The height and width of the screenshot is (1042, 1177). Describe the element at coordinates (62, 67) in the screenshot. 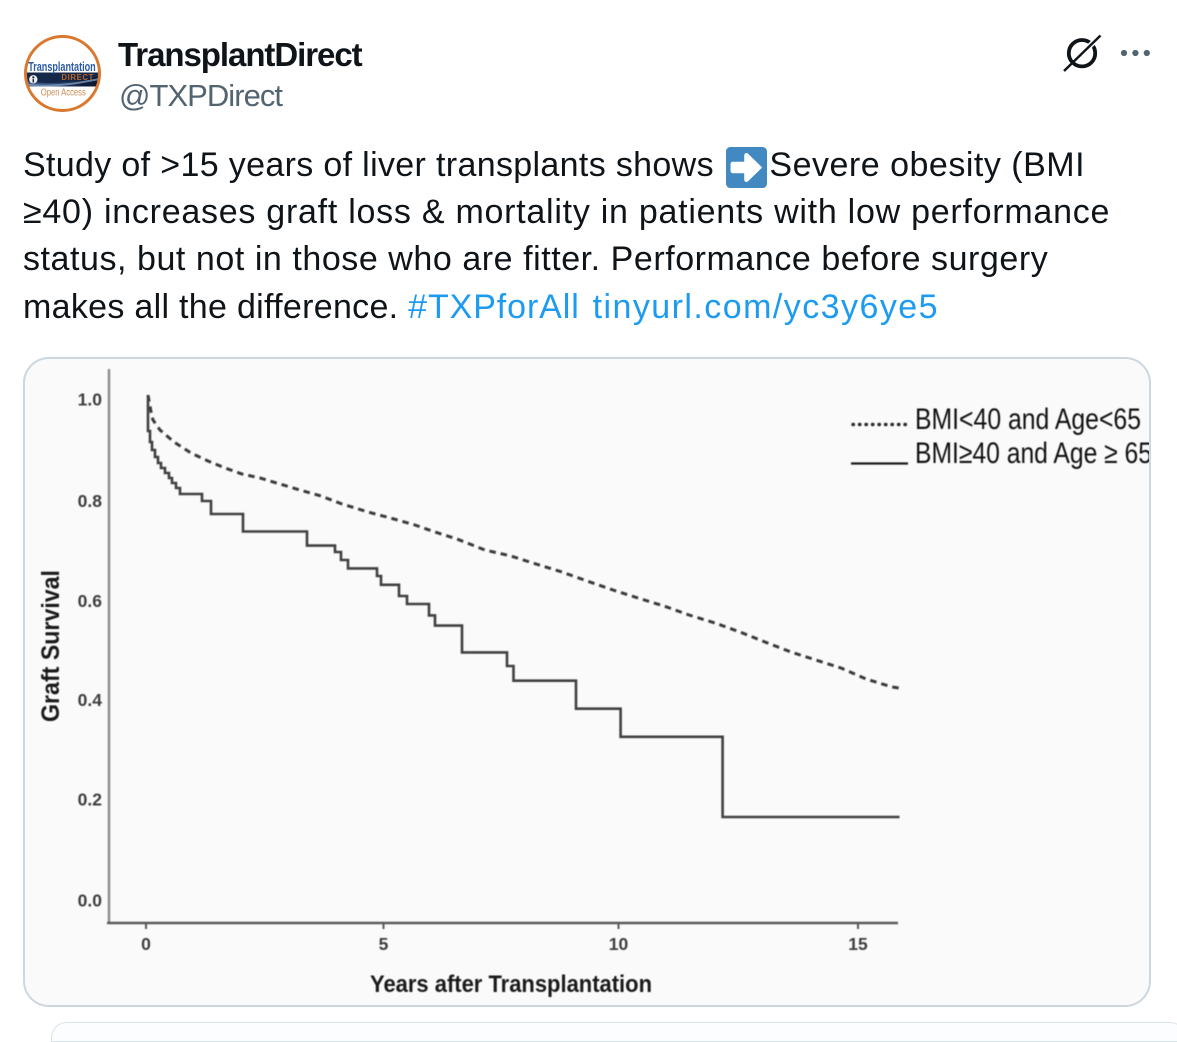

I see `svg-text: Transplantation` at that location.